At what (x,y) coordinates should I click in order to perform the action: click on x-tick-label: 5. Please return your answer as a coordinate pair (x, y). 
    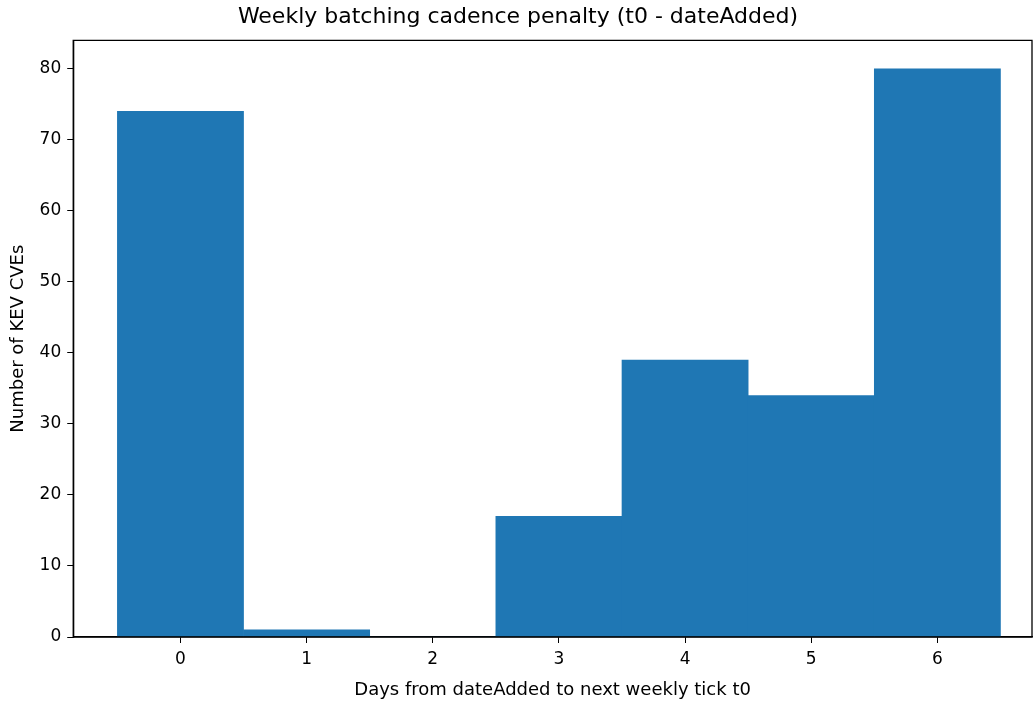
    Looking at the image, I should click on (811, 657).